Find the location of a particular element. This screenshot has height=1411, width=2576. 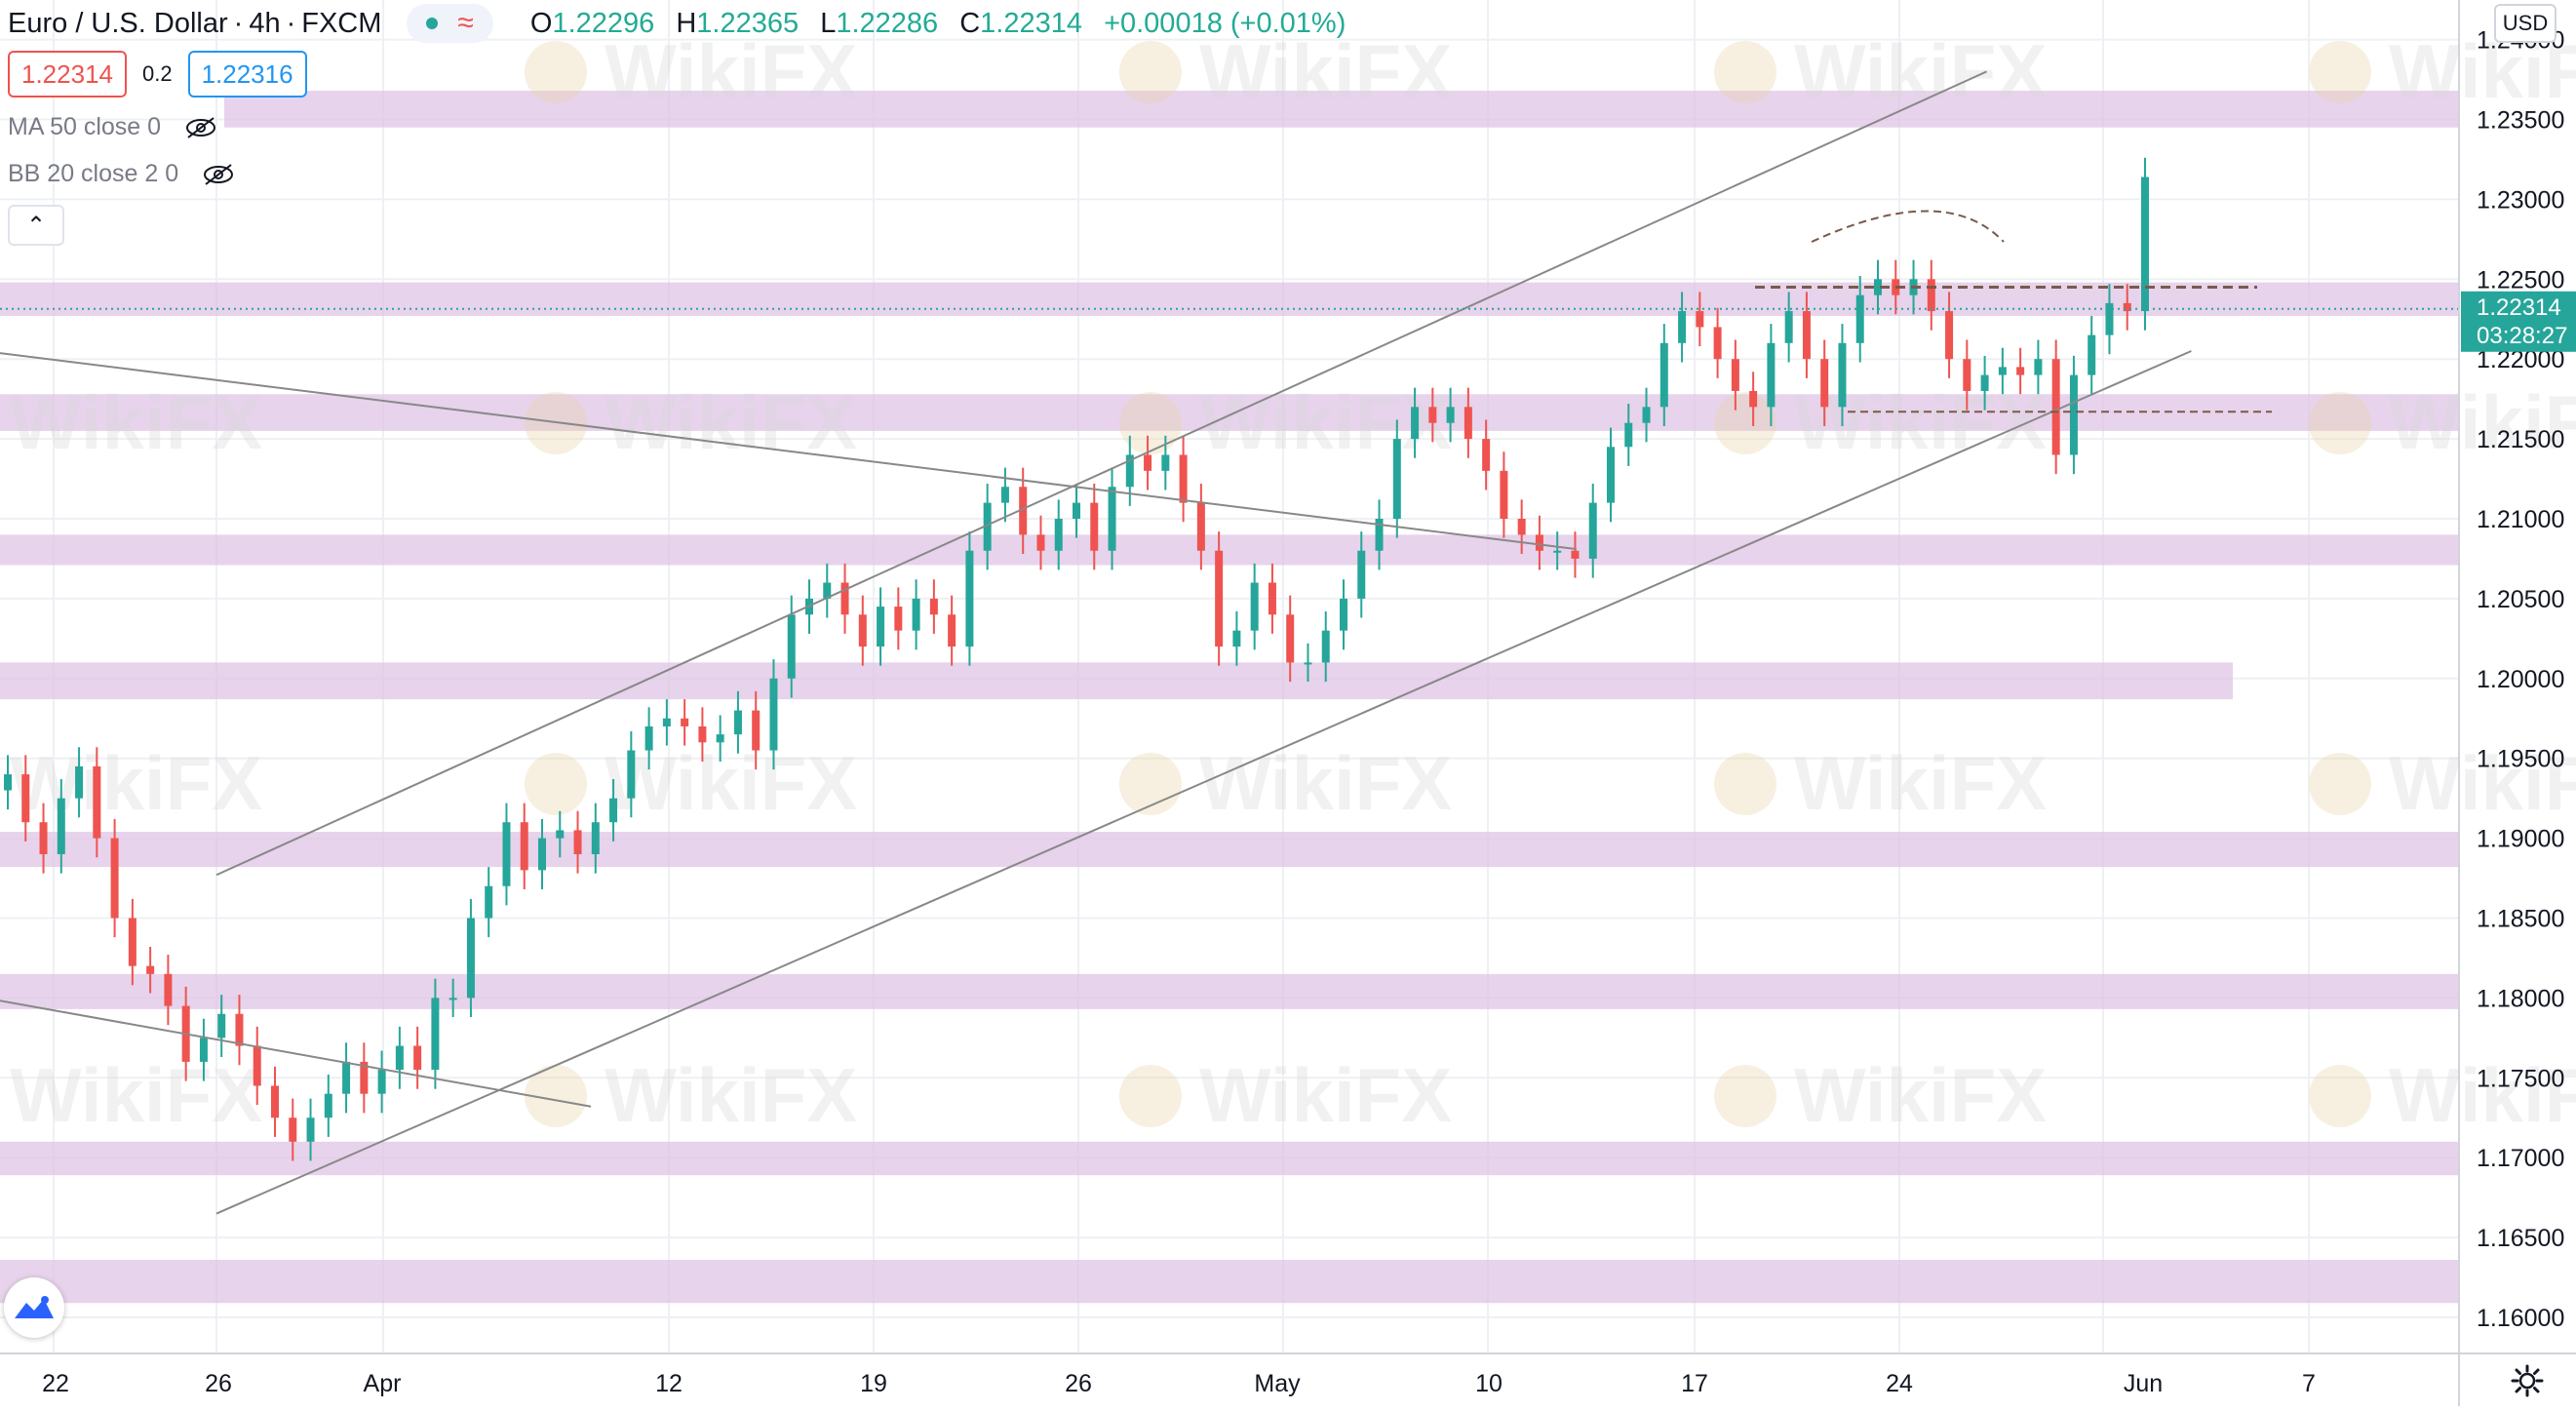

currency-button: USD is located at coordinates (2525, 23).